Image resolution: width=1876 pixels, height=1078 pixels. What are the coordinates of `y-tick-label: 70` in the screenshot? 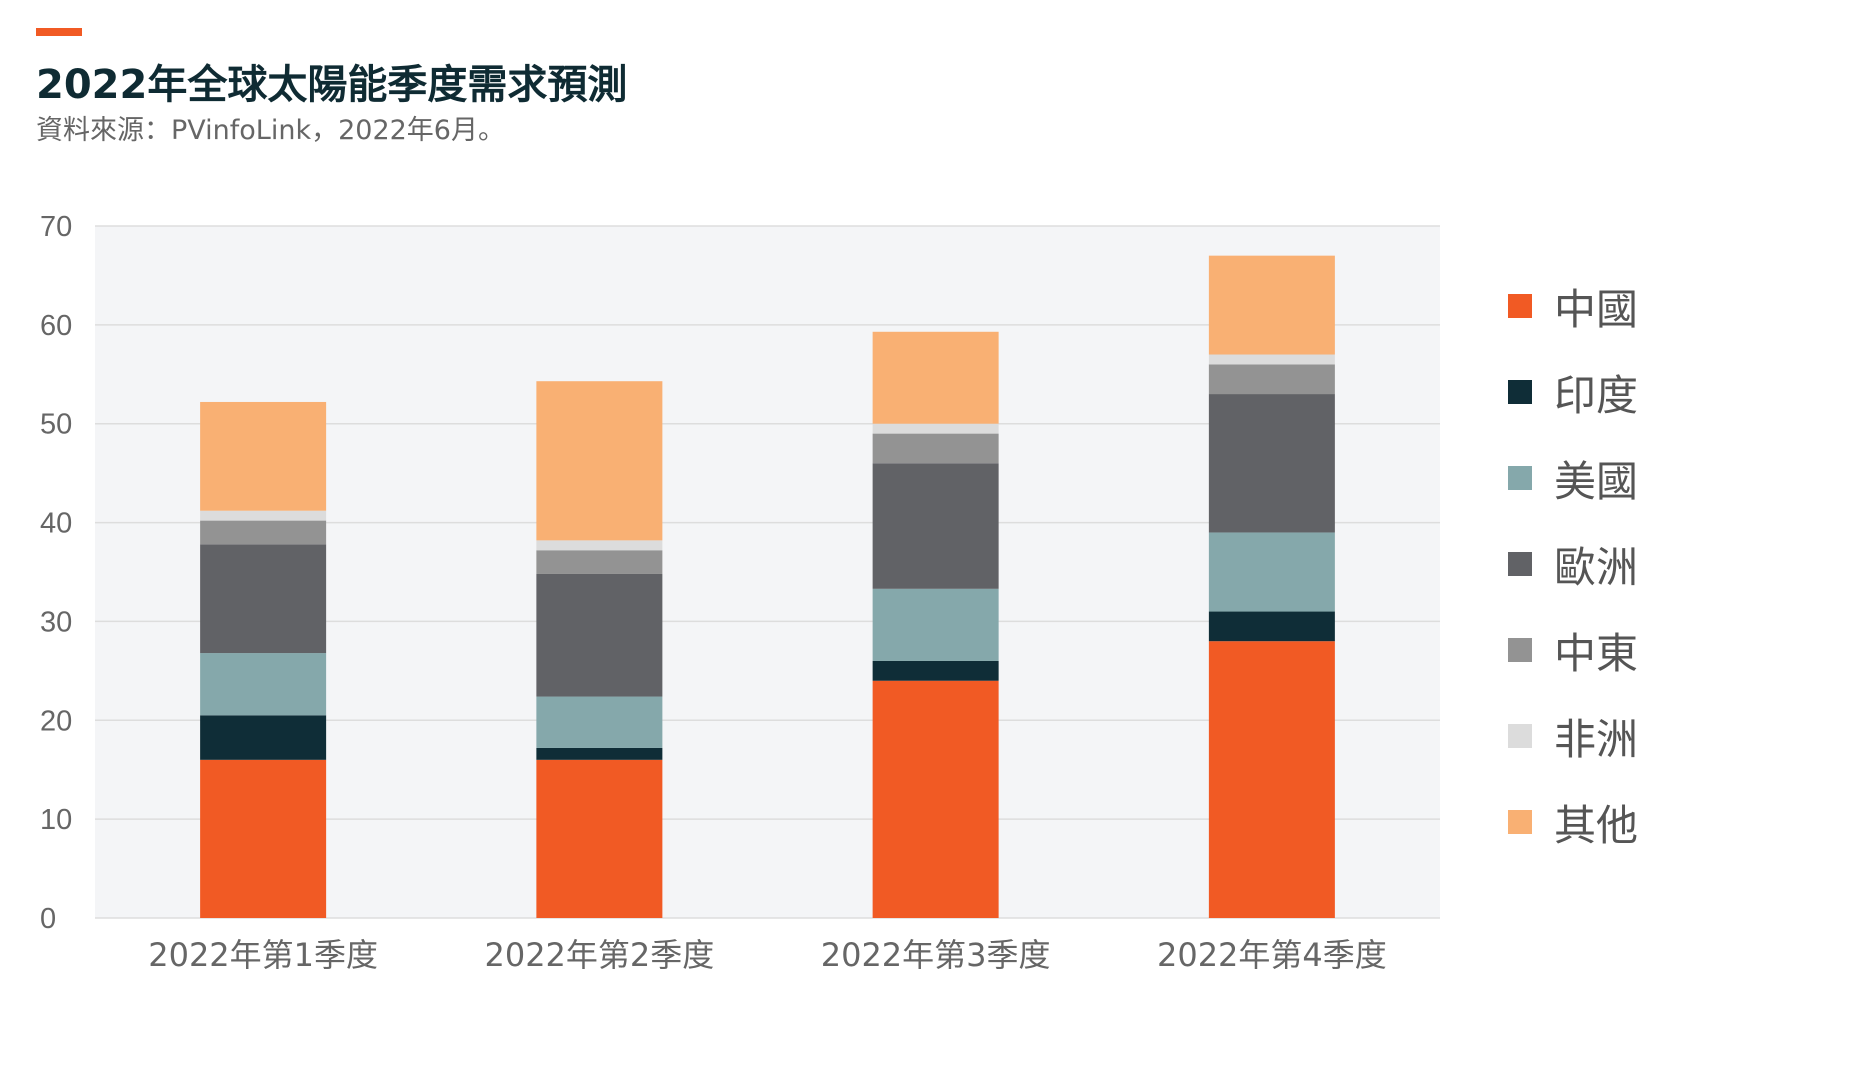 It's located at (56, 227).